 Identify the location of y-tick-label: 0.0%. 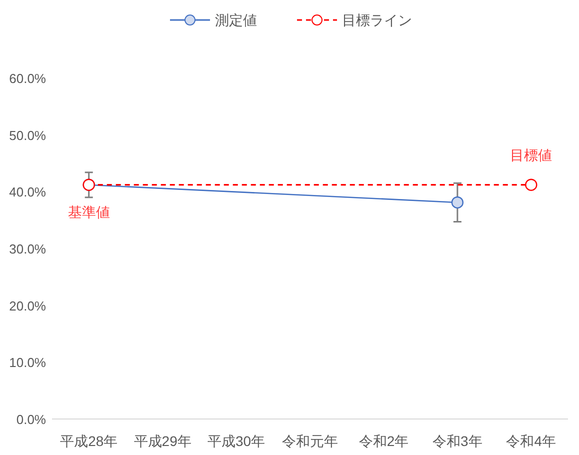
(31, 419).